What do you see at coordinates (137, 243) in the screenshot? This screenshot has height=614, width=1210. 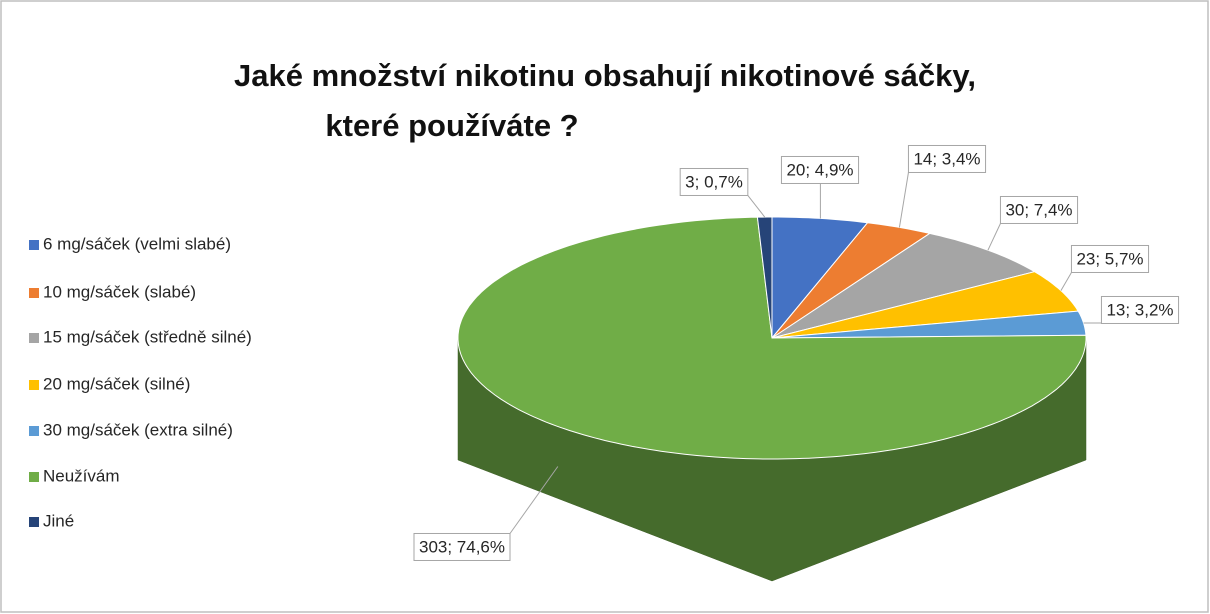 I see `legend-label: 6 mg/sáček (velmi slabé)` at bounding box center [137, 243].